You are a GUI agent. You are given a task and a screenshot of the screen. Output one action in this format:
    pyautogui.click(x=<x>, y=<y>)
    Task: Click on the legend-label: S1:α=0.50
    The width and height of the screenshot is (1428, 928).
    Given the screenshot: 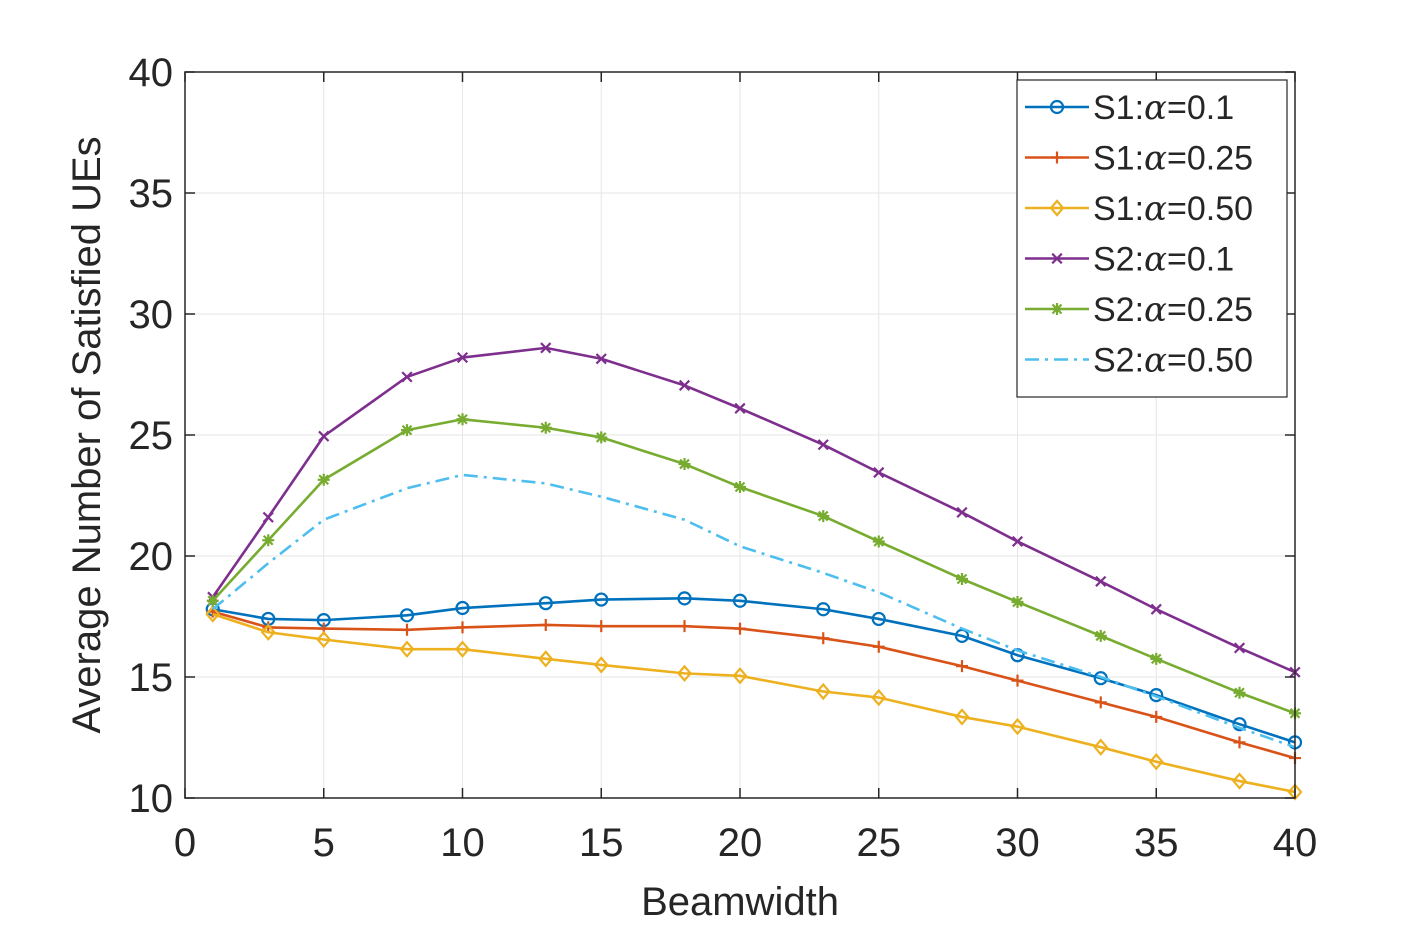 What is the action you would take?
    pyautogui.click(x=1173, y=209)
    